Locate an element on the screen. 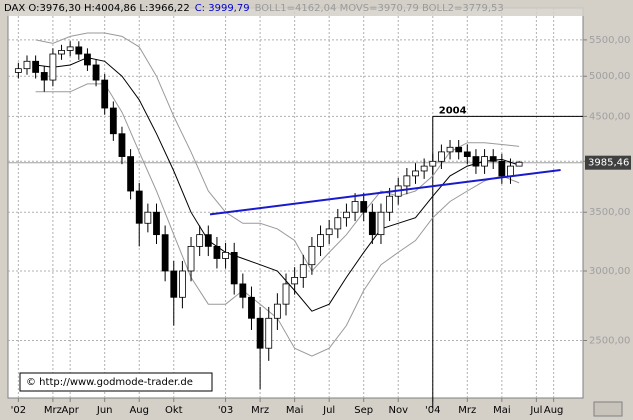 The height and width of the screenshot is (420, 633). watermark-box is located at coordinates (116, 382).